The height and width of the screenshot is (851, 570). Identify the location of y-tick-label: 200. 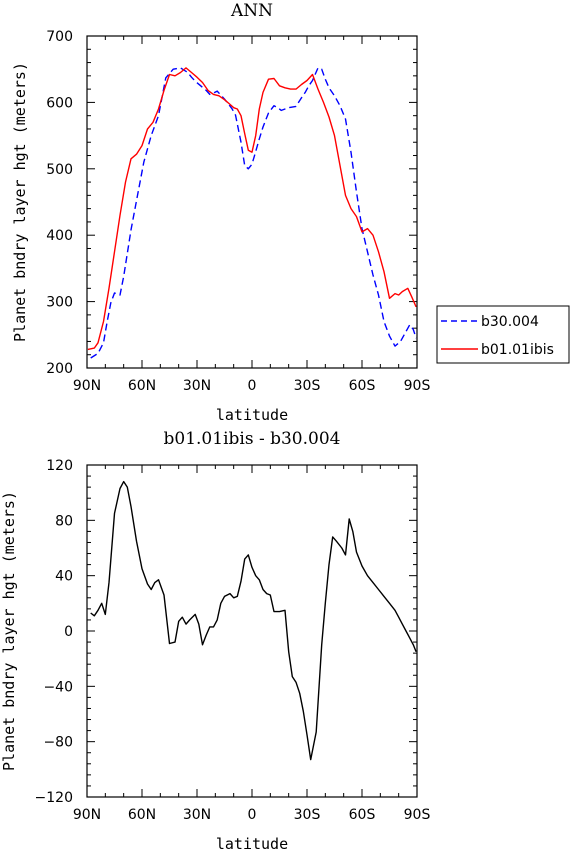
(59, 369).